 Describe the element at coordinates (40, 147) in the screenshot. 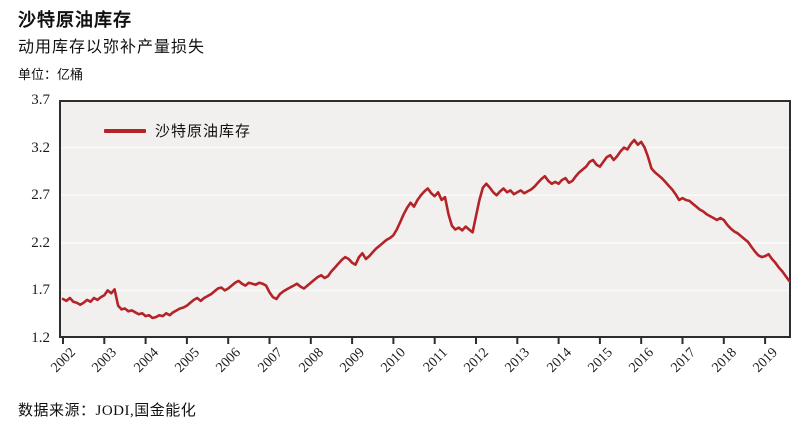

I see `y-tick-label: 3.2` at that location.